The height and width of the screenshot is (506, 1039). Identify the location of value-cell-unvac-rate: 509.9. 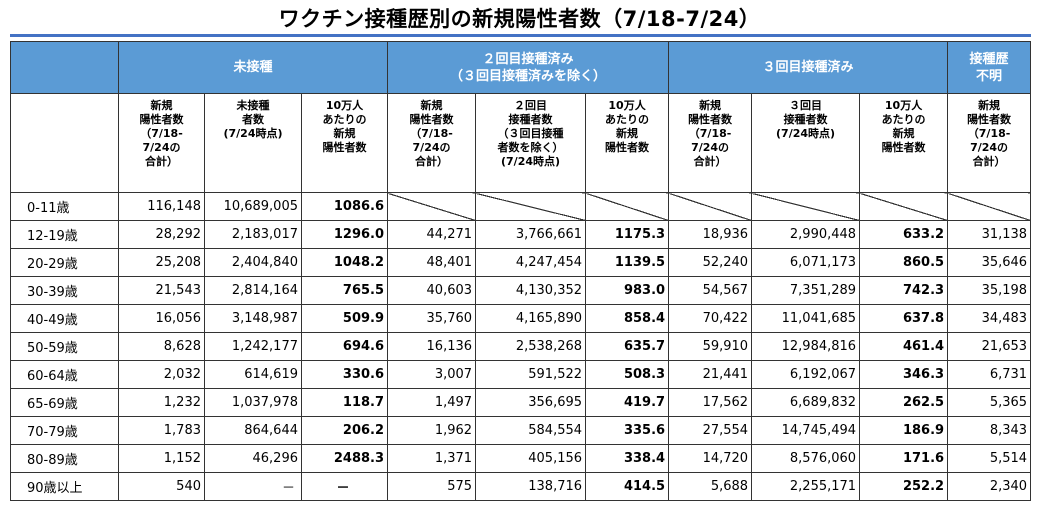
(344, 318).